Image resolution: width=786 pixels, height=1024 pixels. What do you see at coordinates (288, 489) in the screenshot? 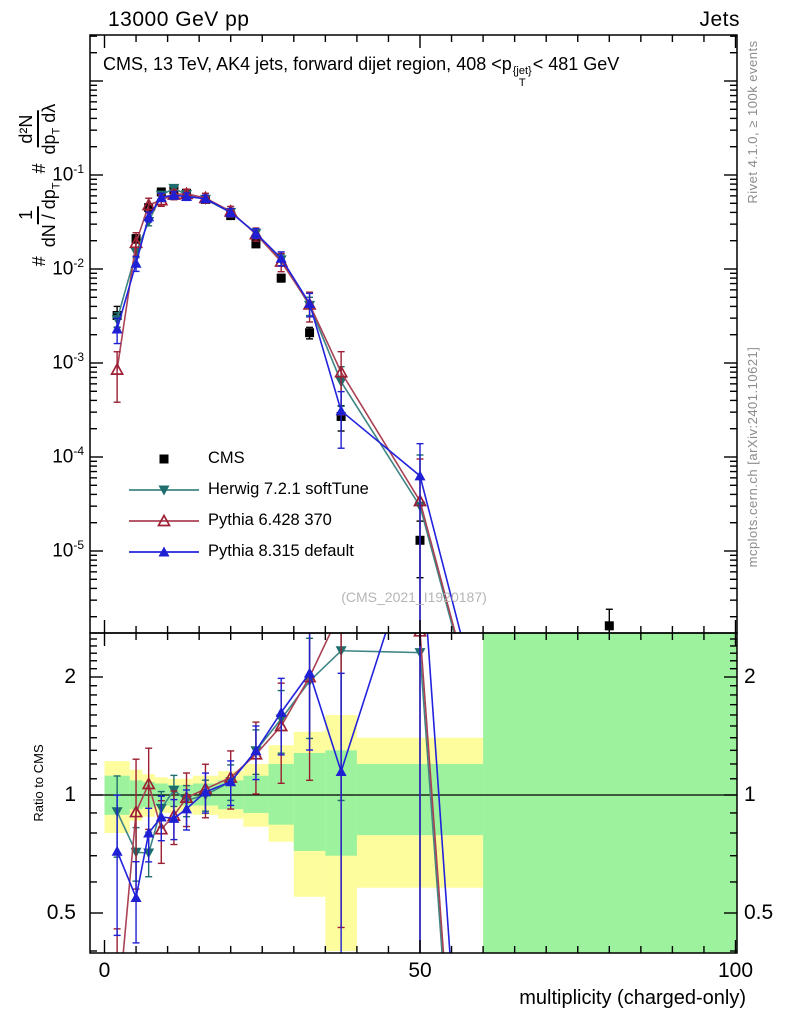
I see `legend-label-herwig: Herwig 7.2.1 softTune` at bounding box center [288, 489].